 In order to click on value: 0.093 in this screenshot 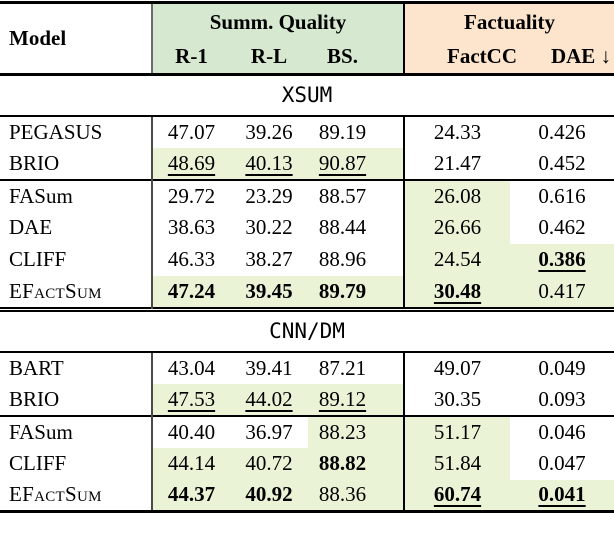, I will do `click(562, 398)`.